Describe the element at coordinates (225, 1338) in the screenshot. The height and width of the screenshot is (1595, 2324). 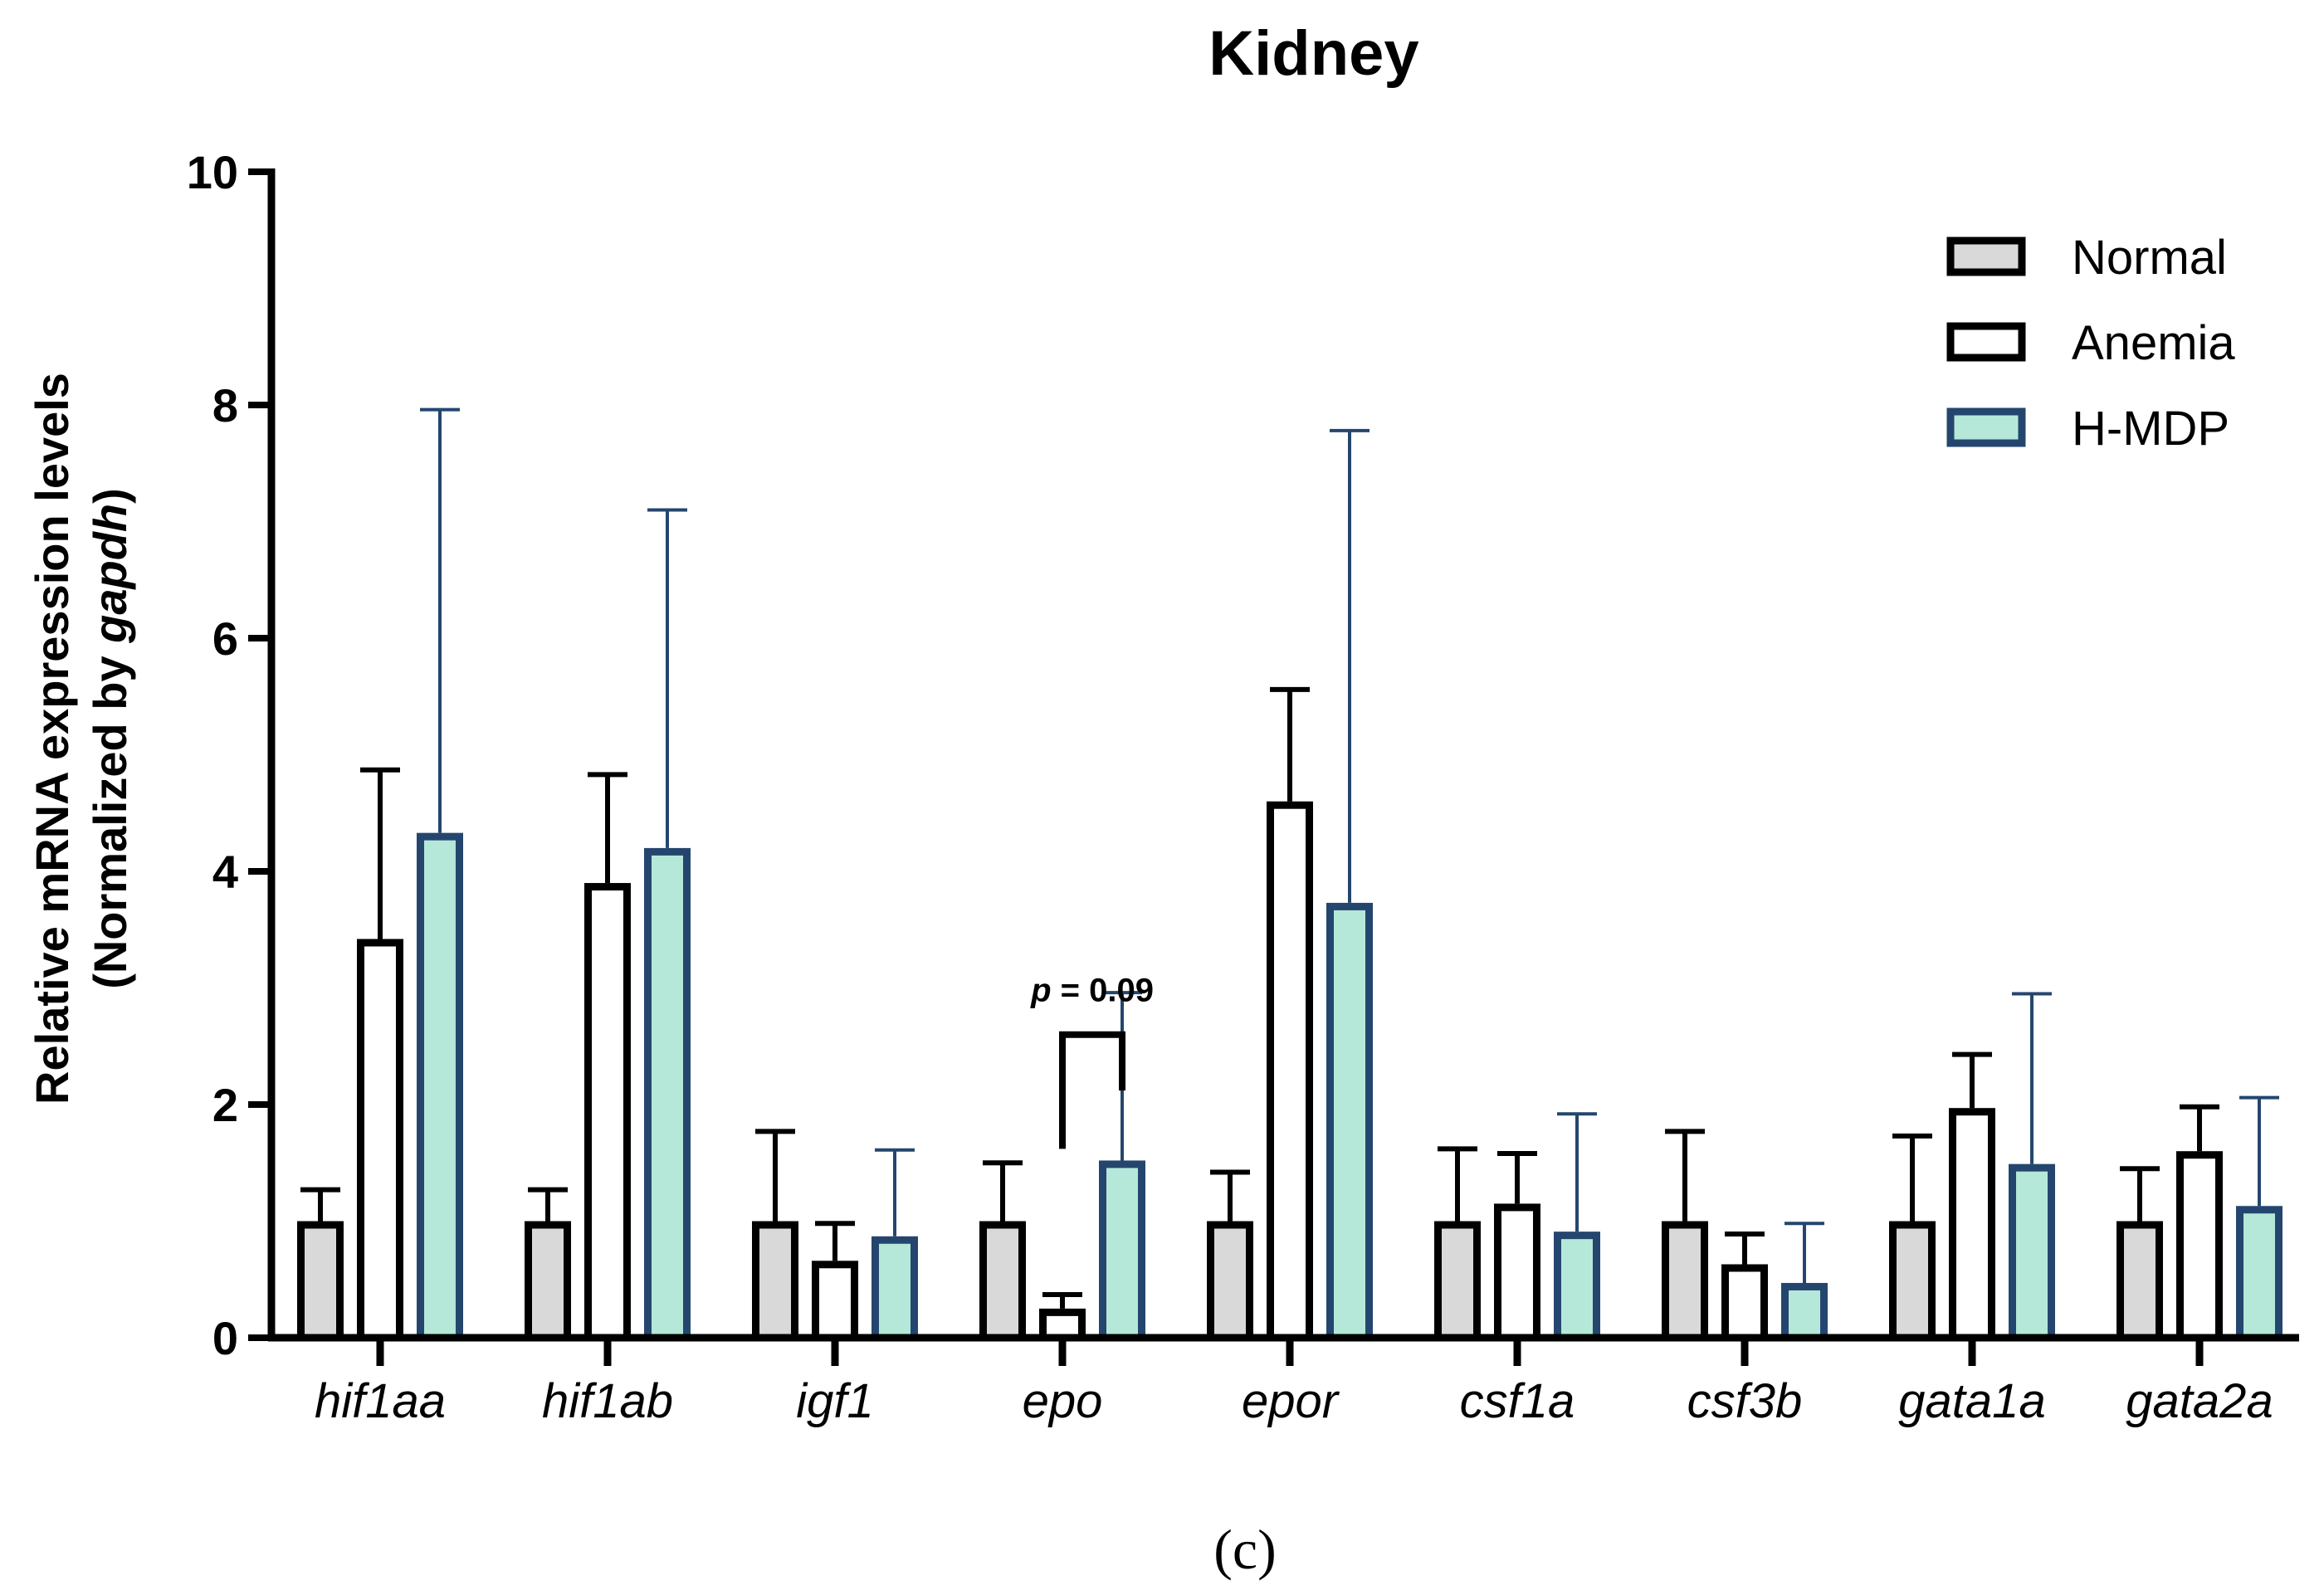
I see `y-tick-label-0: 0` at that location.